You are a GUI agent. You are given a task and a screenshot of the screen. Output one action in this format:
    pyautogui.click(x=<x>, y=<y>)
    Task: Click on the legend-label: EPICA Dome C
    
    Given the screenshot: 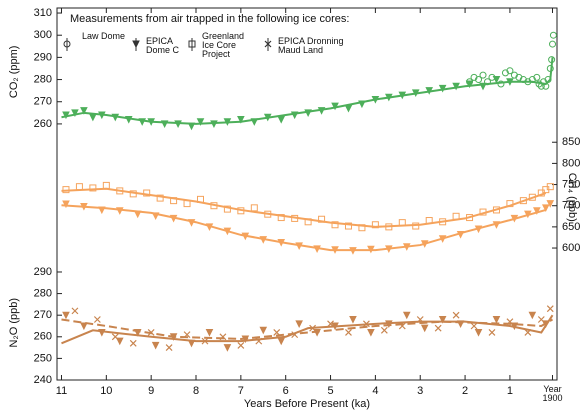 What is the action you would take?
    pyautogui.click(x=163, y=45)
    